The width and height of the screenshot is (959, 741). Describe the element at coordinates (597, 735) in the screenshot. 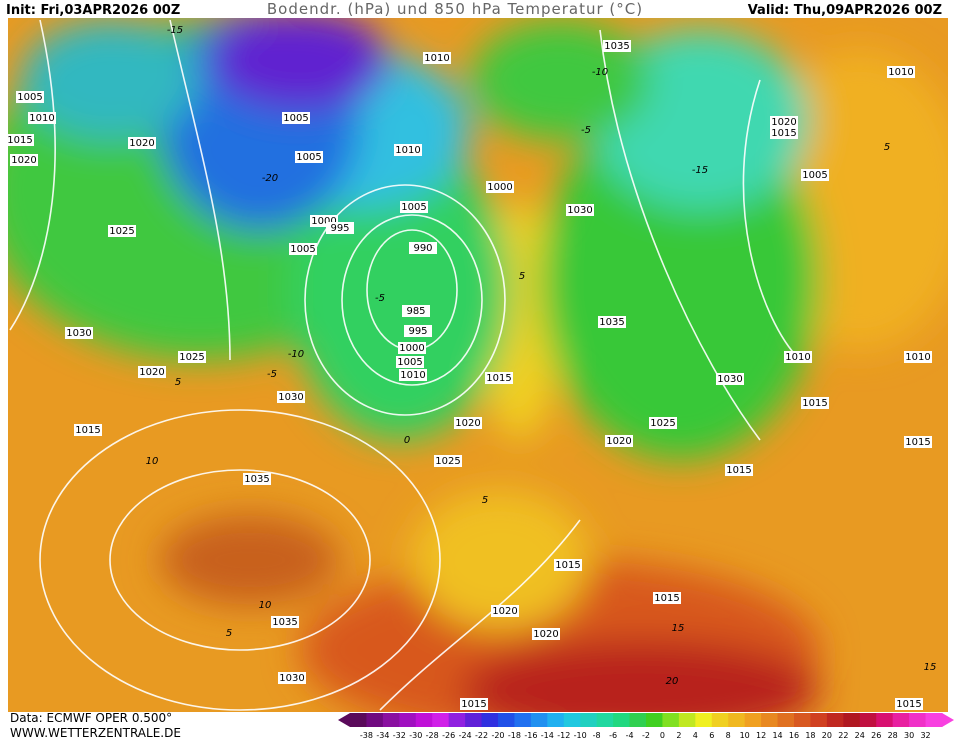

I see `colorbar-label: -8` at that location.